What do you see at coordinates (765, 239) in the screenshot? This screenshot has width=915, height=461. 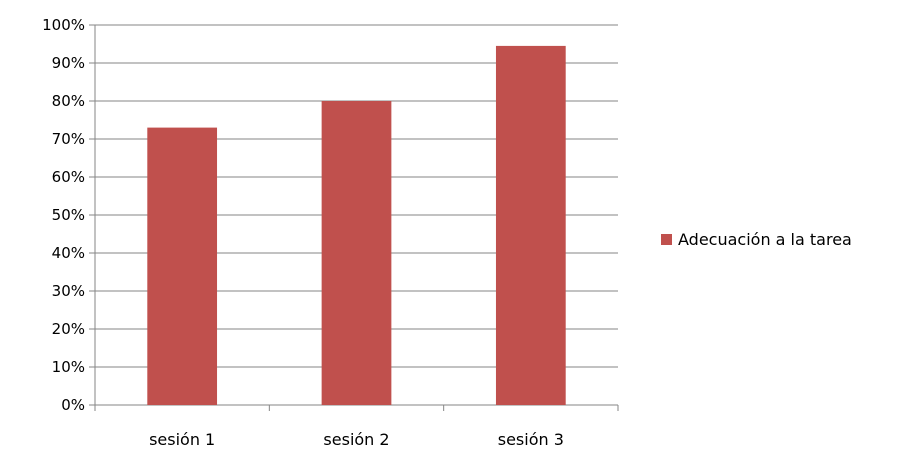 I see `legend-label: Adecuación a la tarea` at bounding box center [765, 239].